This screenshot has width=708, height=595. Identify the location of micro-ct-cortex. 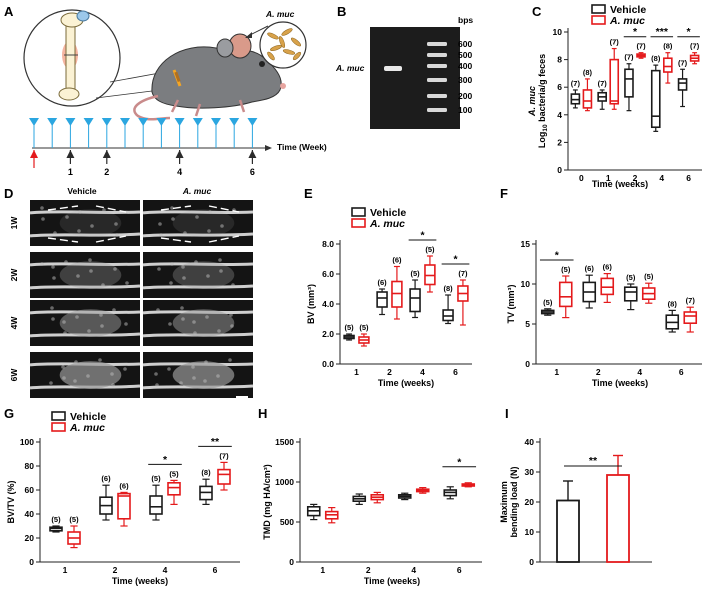
(198, 235).